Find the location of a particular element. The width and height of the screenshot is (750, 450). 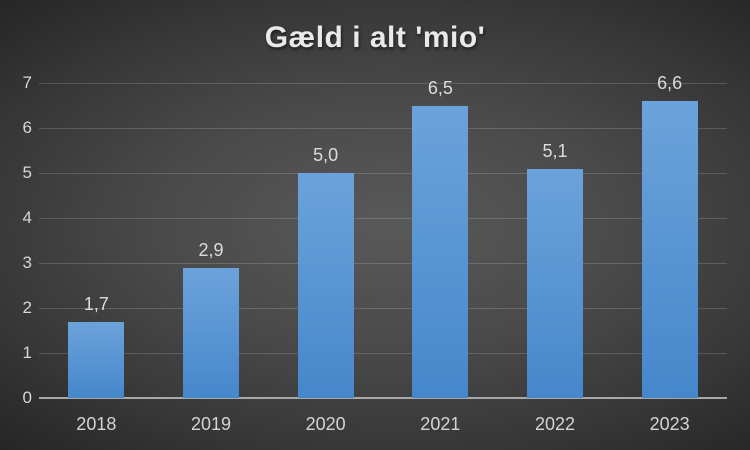

y-axis-tick-label: 4 is located at coordinates (27, 217).